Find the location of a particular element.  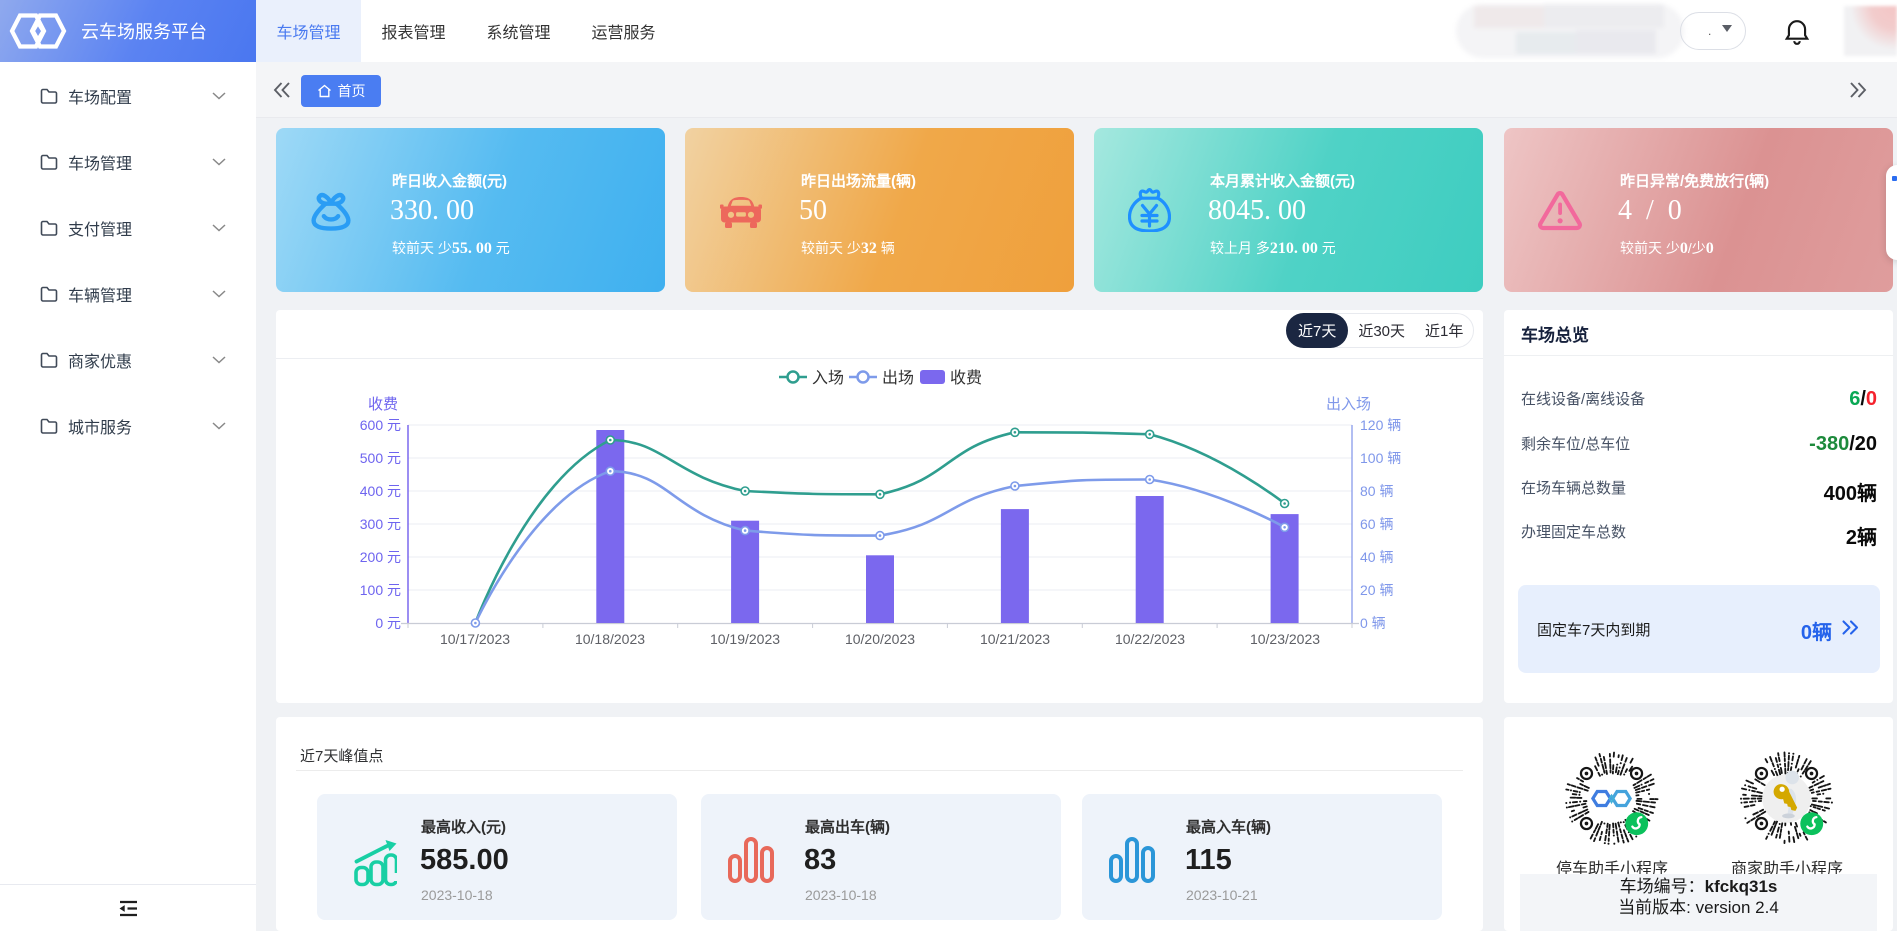

svg-text: 10/19/2023 is located at coordinates (745, 639).